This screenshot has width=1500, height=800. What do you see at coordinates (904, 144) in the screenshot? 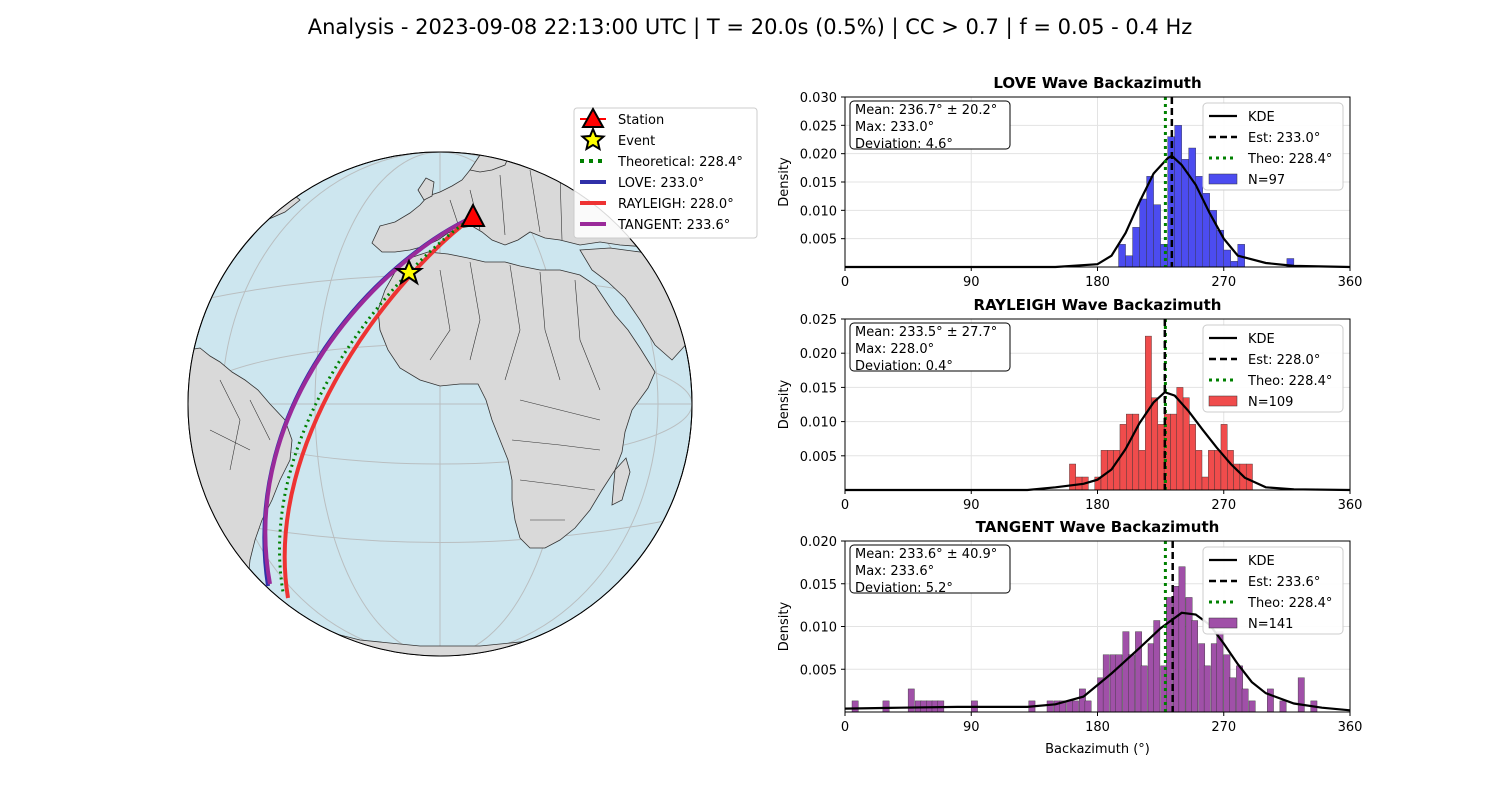
I see `stats-line: Deviation: 4.6°` at bounding box center [904, 144].